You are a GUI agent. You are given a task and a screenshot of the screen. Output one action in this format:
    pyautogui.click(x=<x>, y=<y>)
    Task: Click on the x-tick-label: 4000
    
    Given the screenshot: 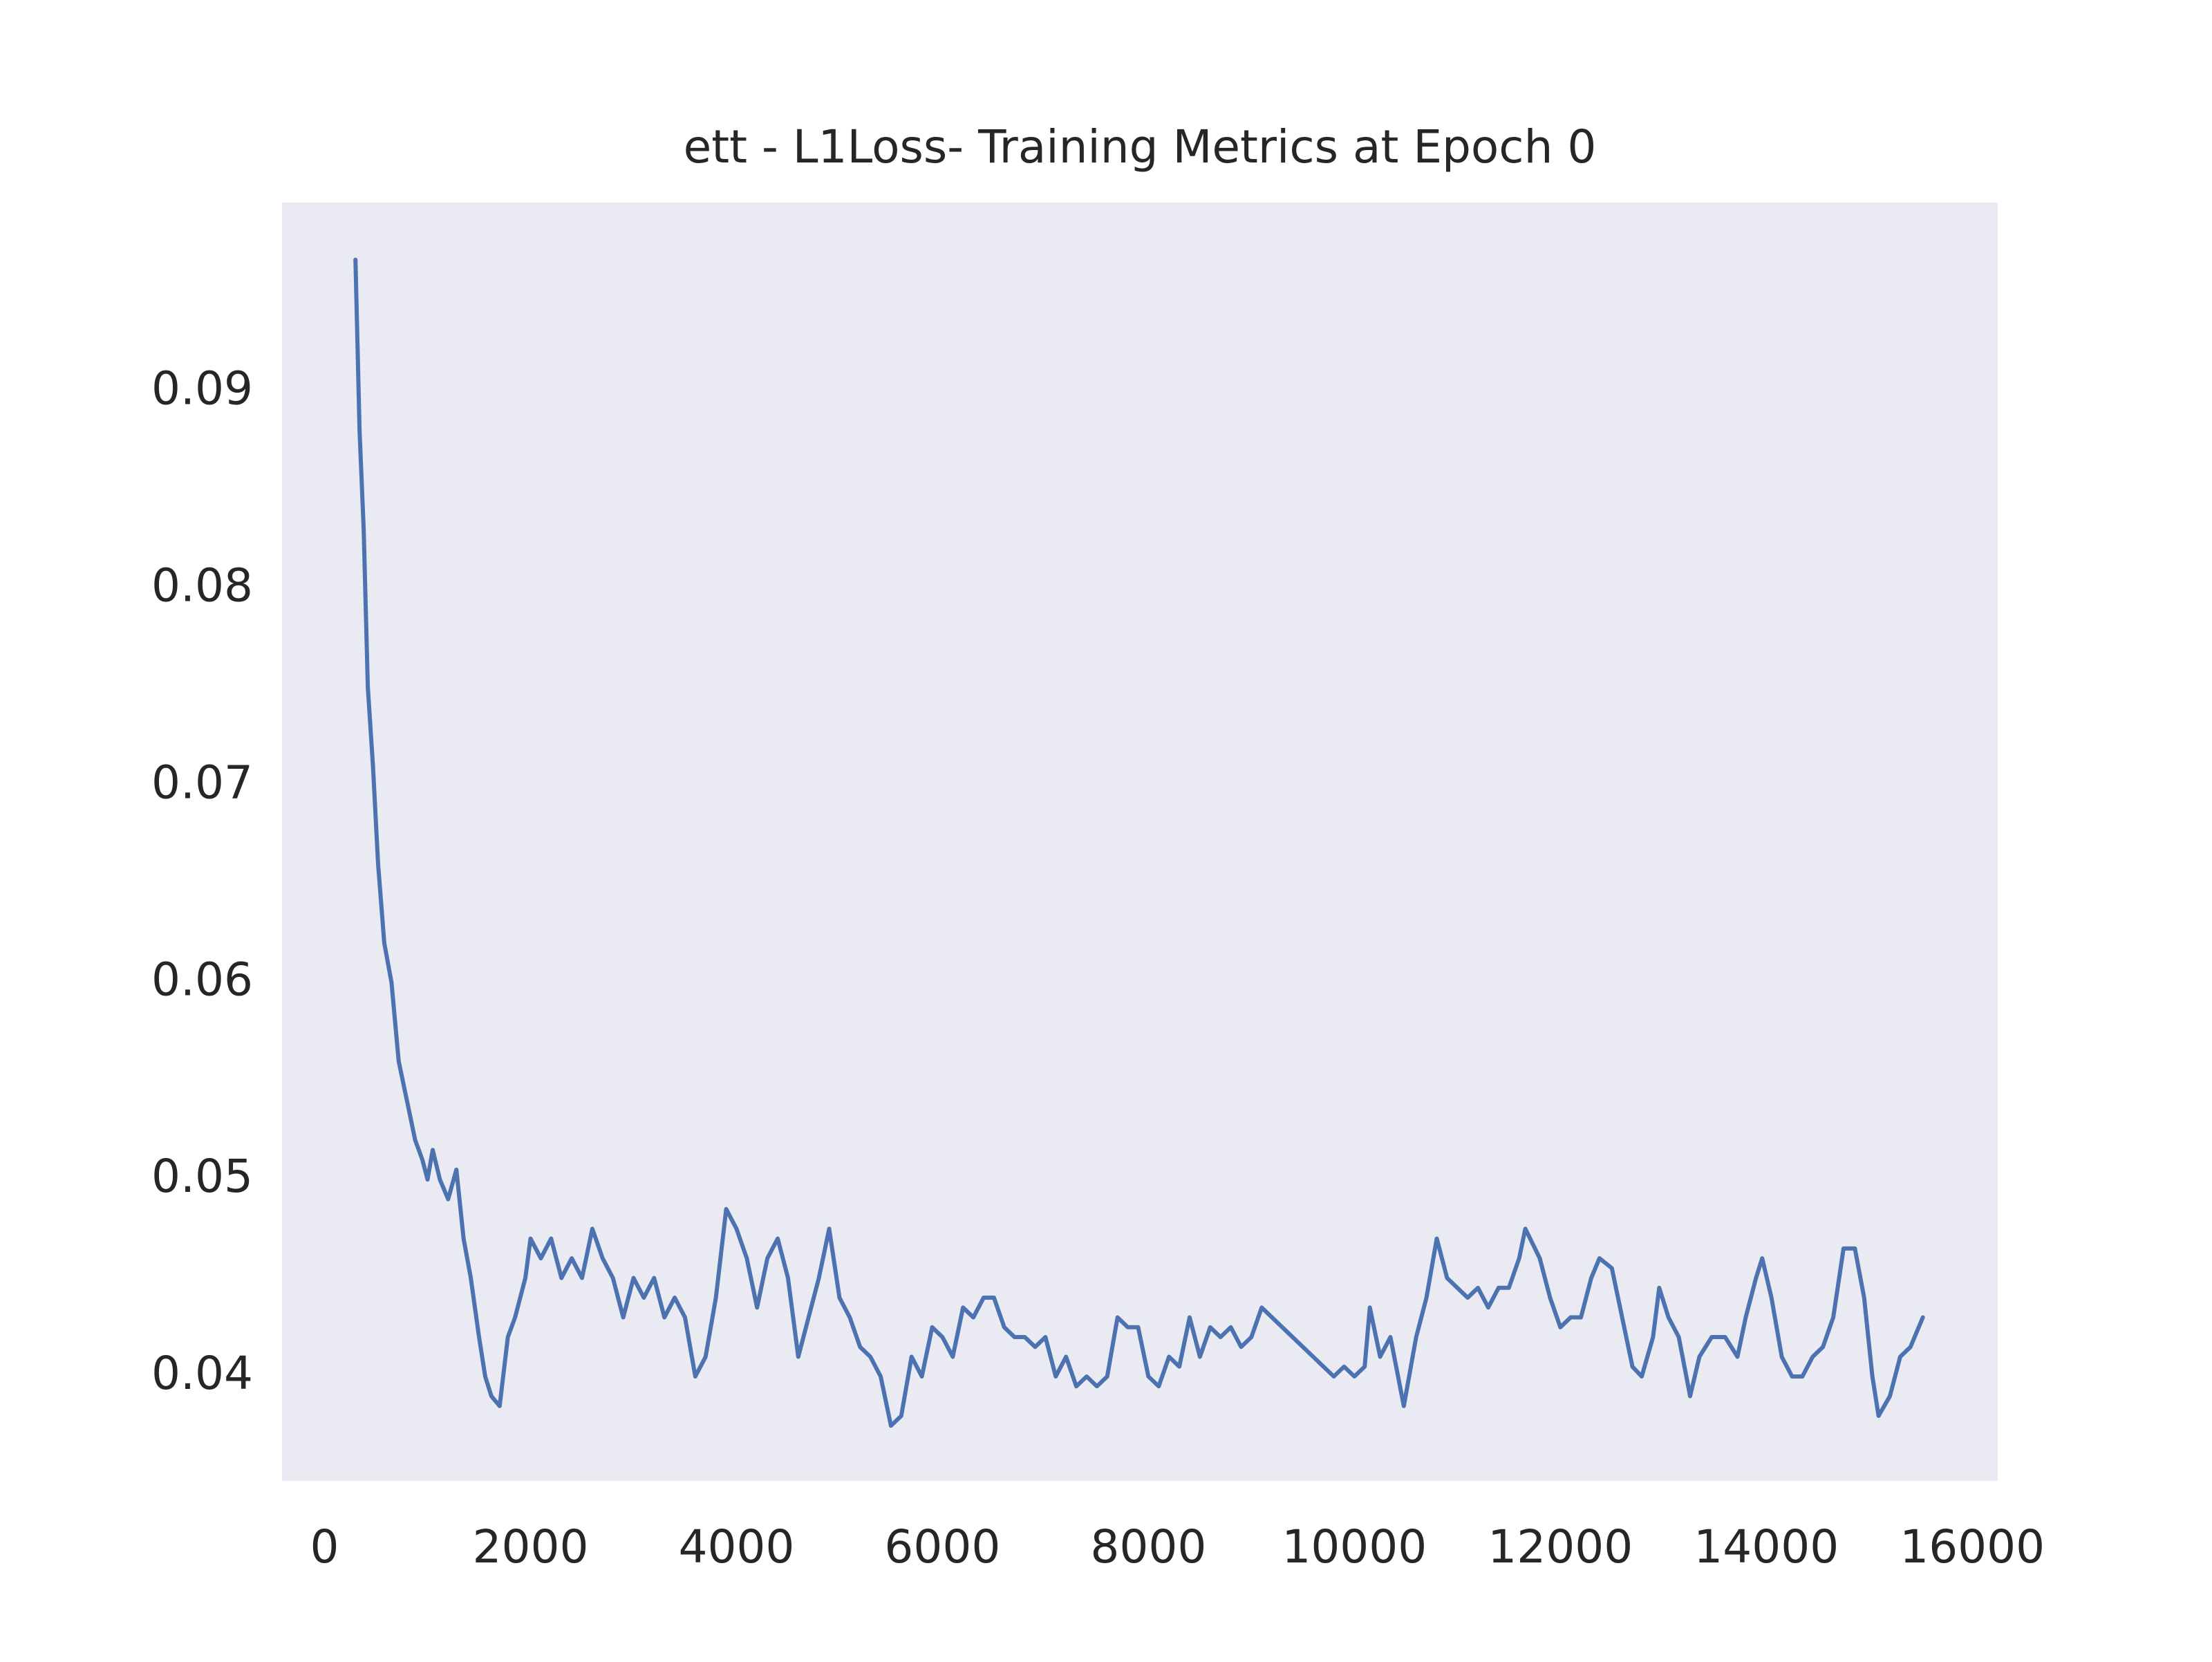 What is the action you would take?
    pyautogui.click(x=736, y=1547)
    